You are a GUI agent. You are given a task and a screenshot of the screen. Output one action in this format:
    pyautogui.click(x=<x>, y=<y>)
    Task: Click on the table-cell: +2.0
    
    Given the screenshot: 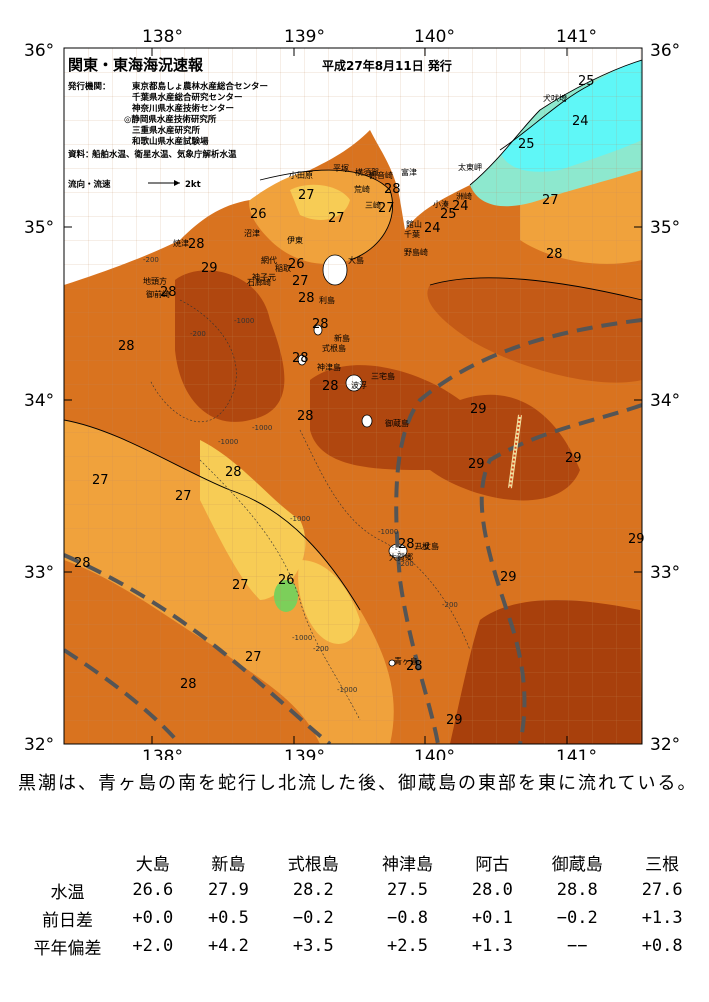 What is the action you would take?
    pyautogui.click(x=153, y=946)
    